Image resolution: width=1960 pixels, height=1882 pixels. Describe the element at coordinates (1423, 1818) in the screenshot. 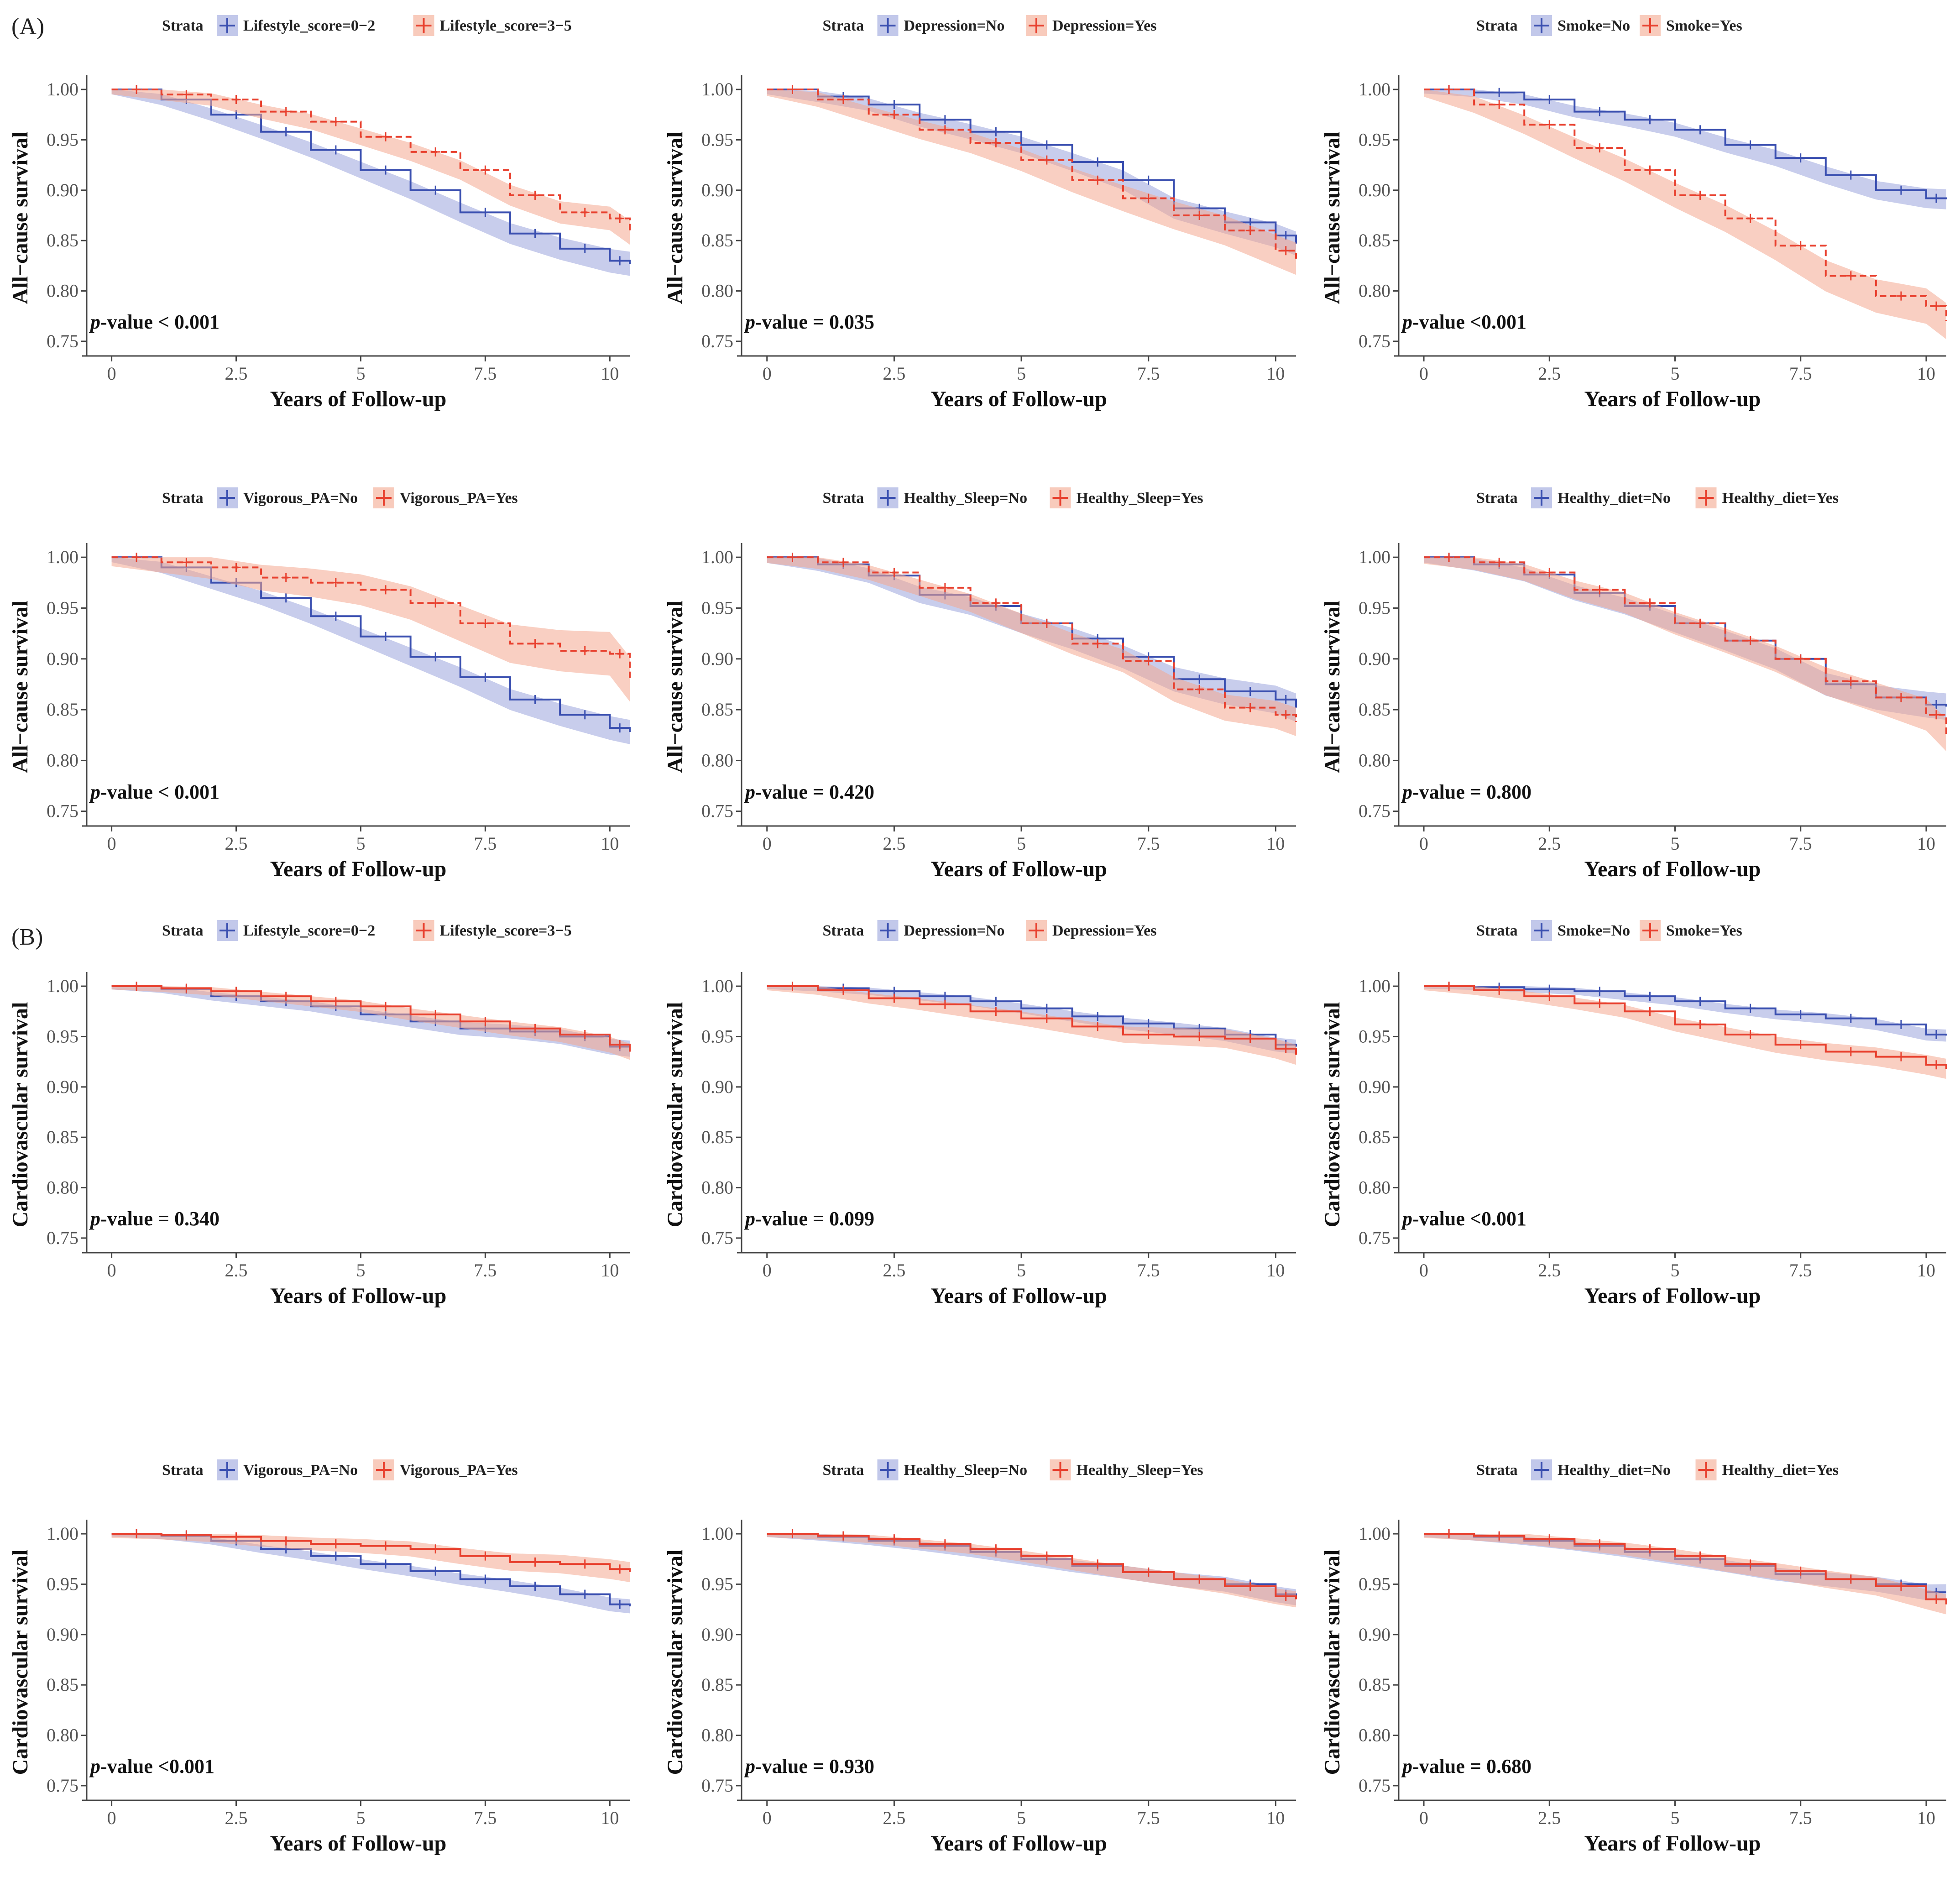

I see `x-tick-label: 0` at that location.